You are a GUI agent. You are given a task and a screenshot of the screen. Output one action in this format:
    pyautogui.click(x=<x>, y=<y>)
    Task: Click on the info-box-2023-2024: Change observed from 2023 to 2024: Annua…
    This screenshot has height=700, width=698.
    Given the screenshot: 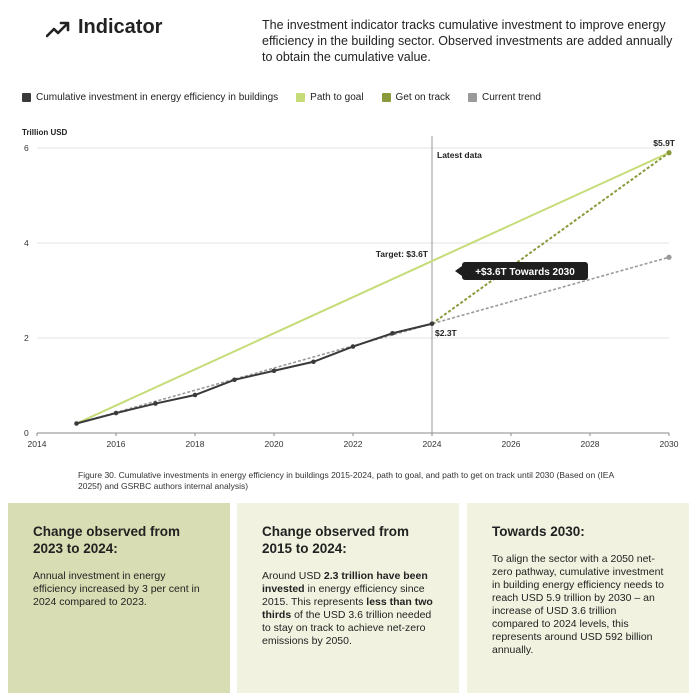 What is the action you would take?
    pyautogui.click(x=119, y=598)
    